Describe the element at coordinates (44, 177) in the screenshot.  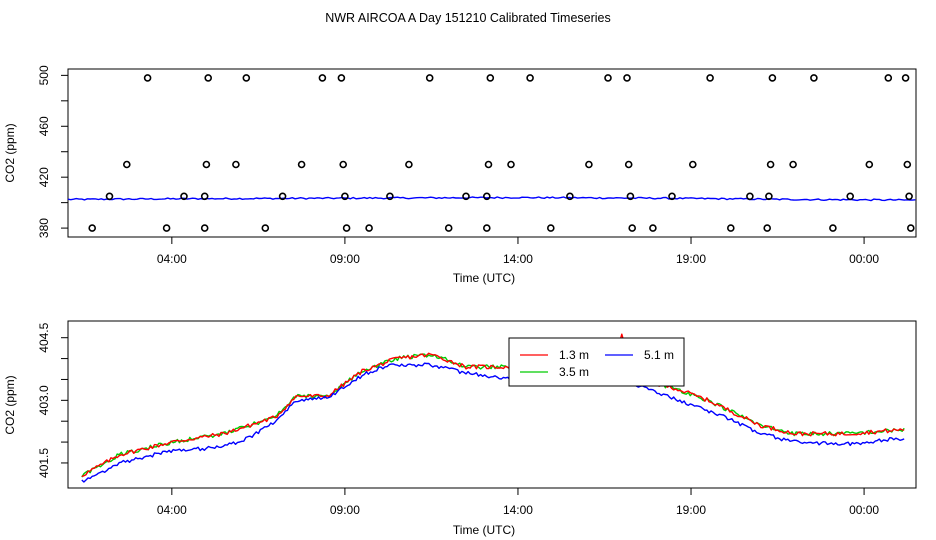
I see `p1-y-tick-label: 420` at that location.